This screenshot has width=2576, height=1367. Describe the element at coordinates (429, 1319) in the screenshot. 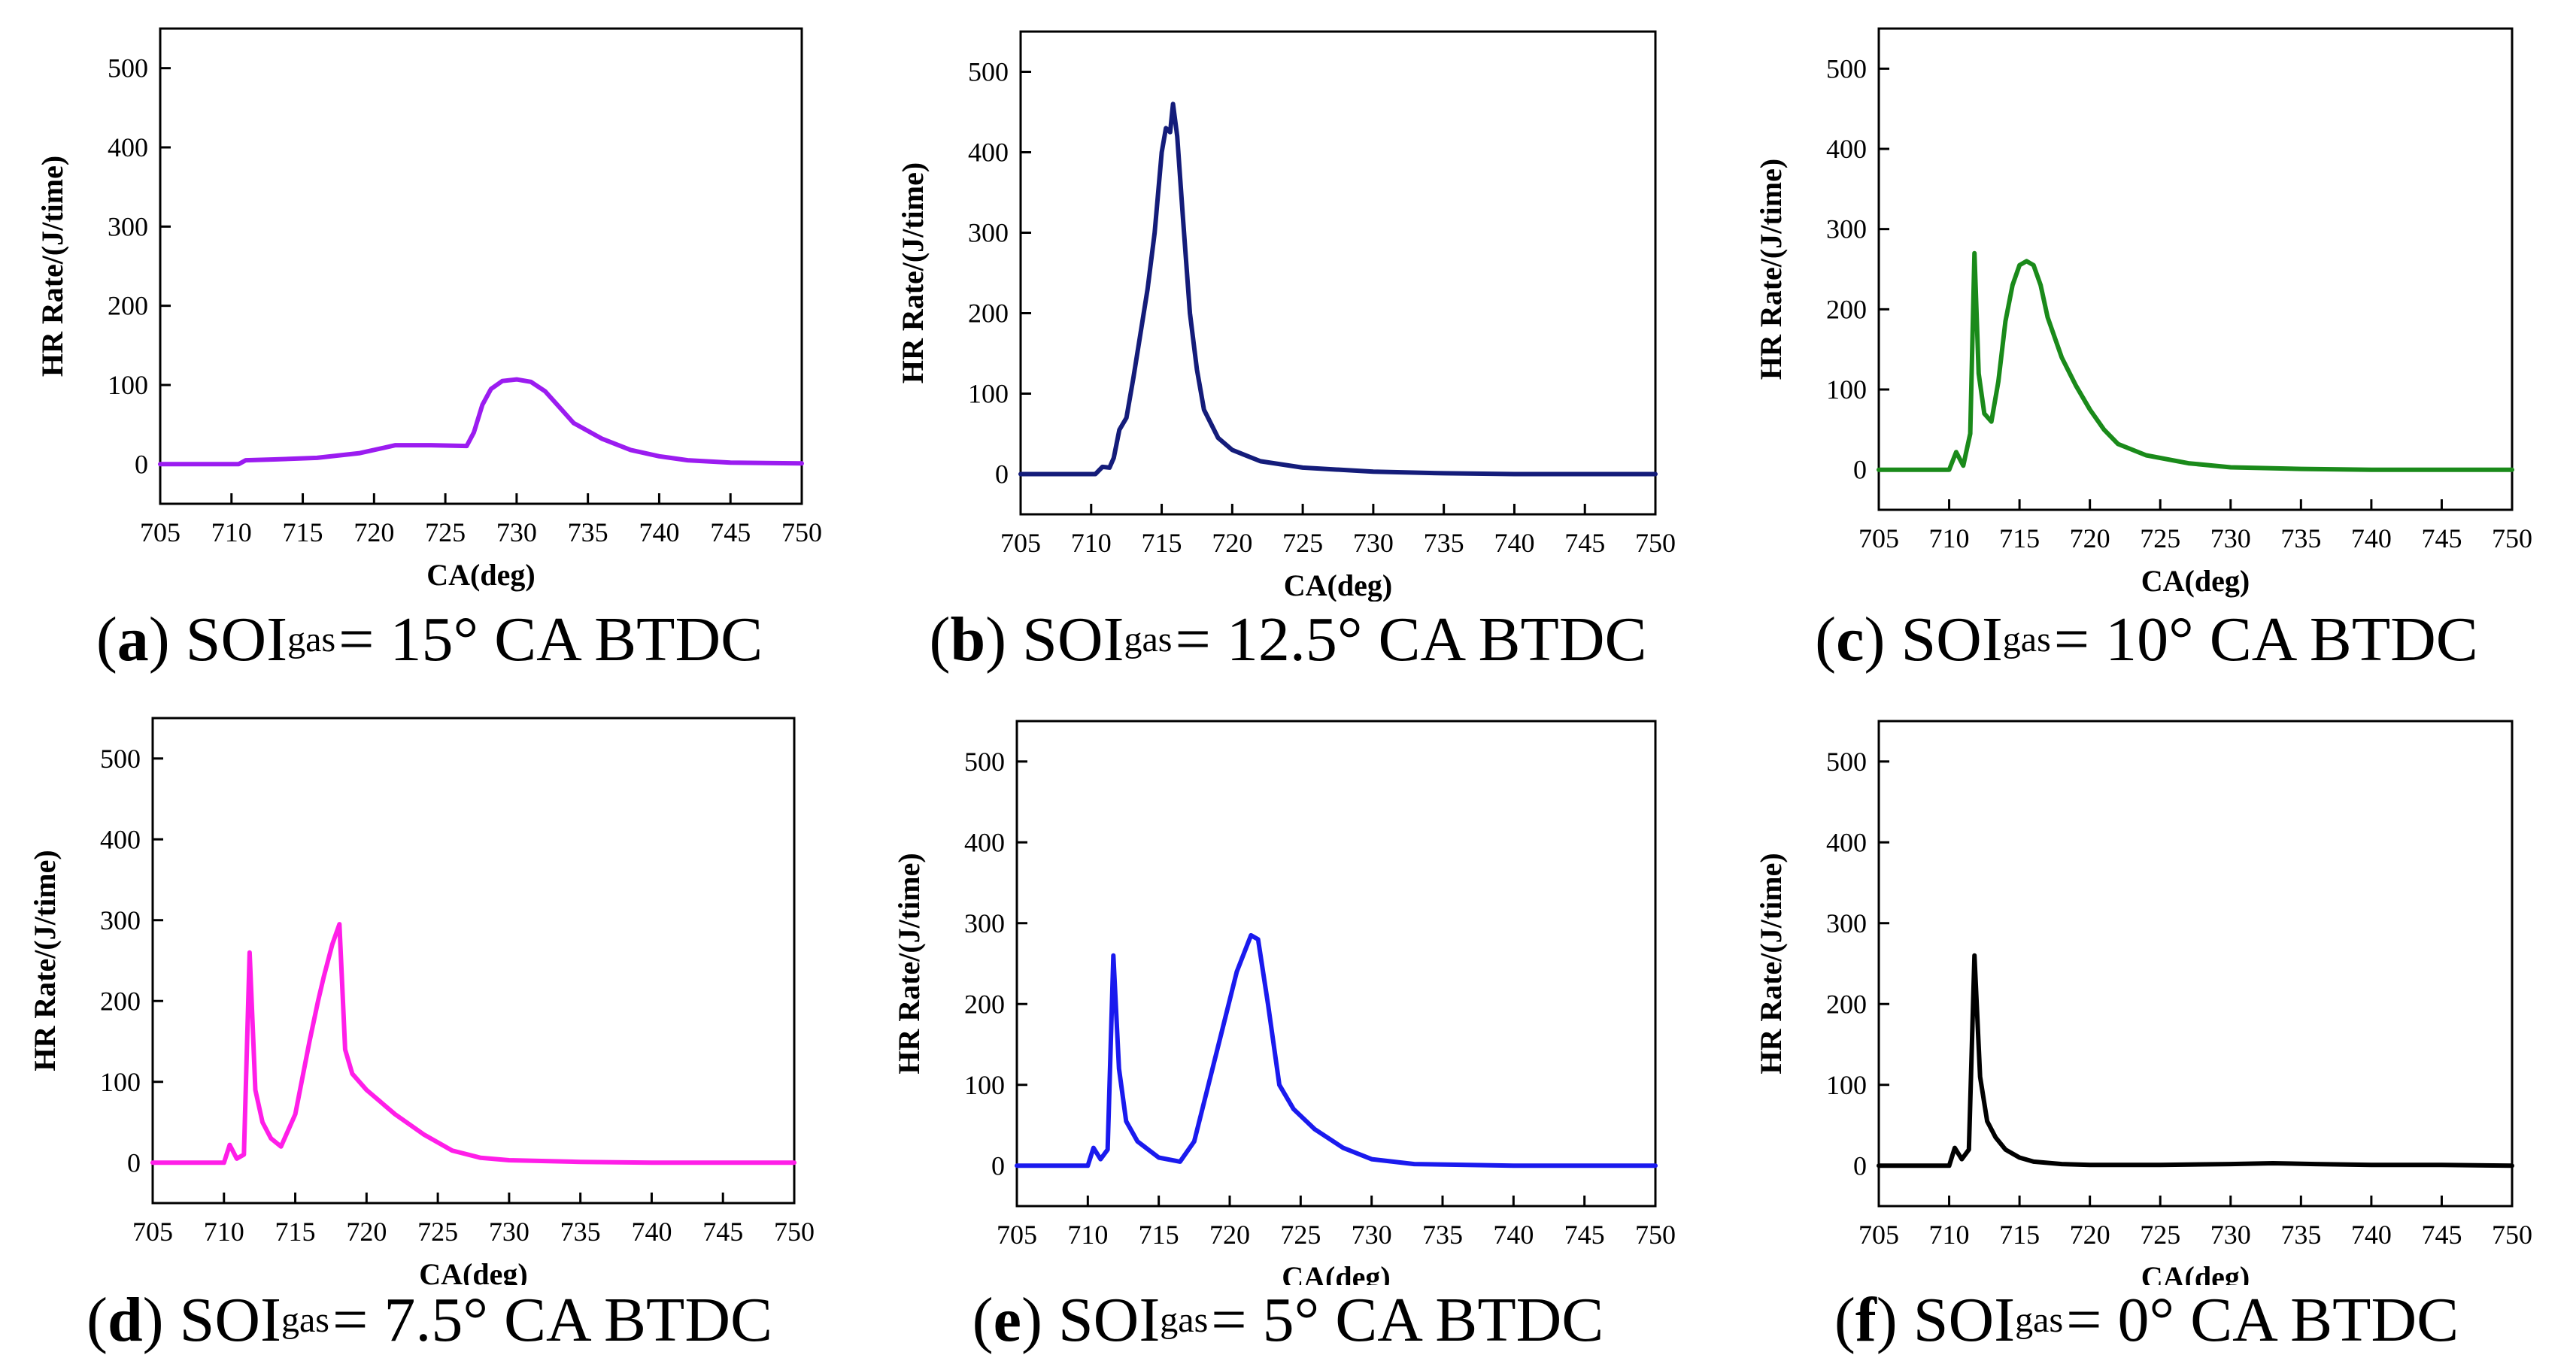

I see `caption-d: (d) SOI gas = 7.5° CA BTDC` at that location.